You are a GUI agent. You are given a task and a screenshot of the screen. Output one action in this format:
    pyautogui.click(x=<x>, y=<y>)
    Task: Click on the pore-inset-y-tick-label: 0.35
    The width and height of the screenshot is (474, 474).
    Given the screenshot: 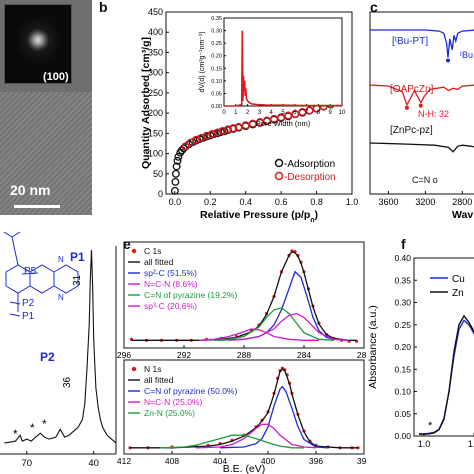 What is the action you would take?
    pyautogui.click(x=216, y=19)
    